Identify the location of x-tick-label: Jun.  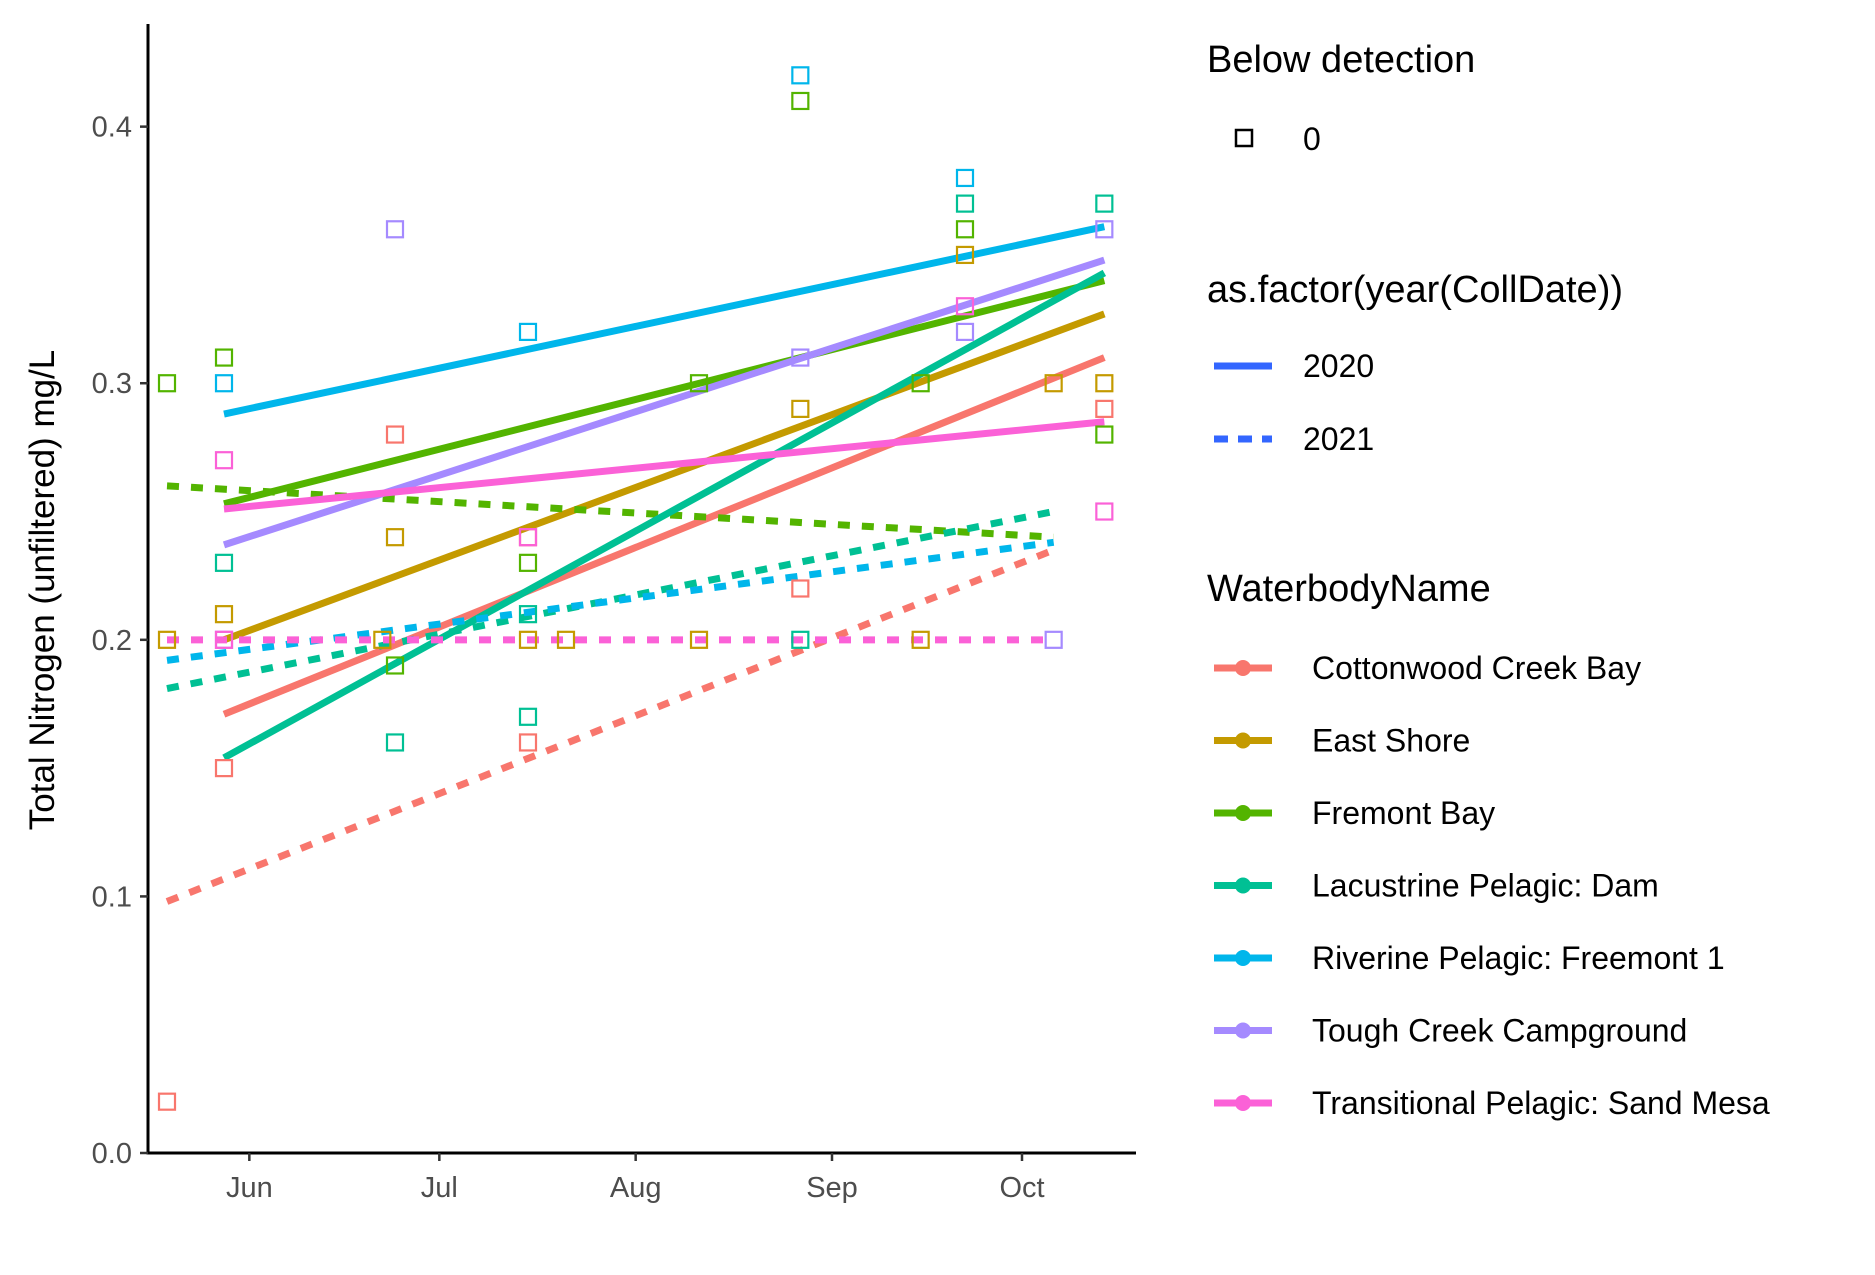
(249, 1188).